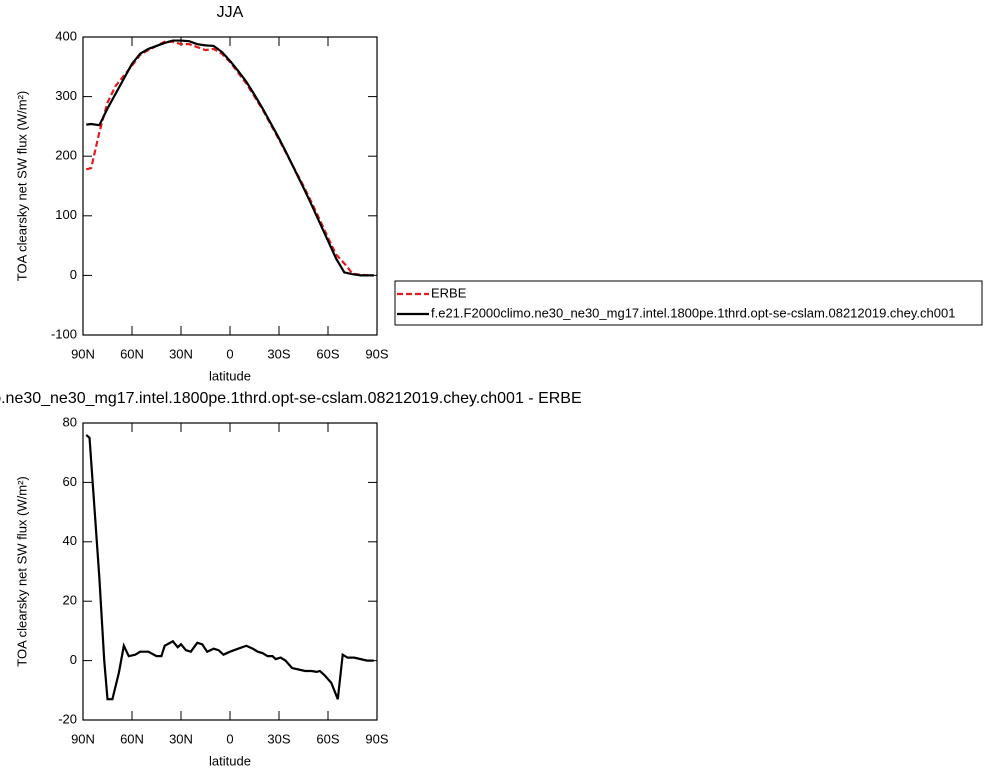 The image size is (987, 773). What do you see at coordinates (70, 540) in the screenshot?
I see `y-tick-label: 40` at bounding box center [70, 540].